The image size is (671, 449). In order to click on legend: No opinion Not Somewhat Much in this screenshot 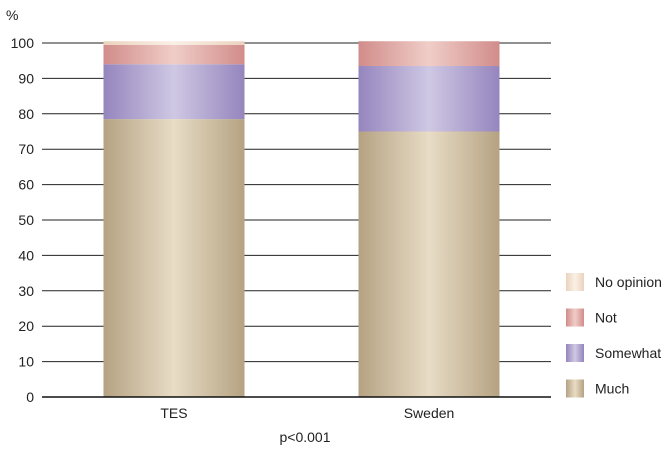, I will do `click(614, 335)`.